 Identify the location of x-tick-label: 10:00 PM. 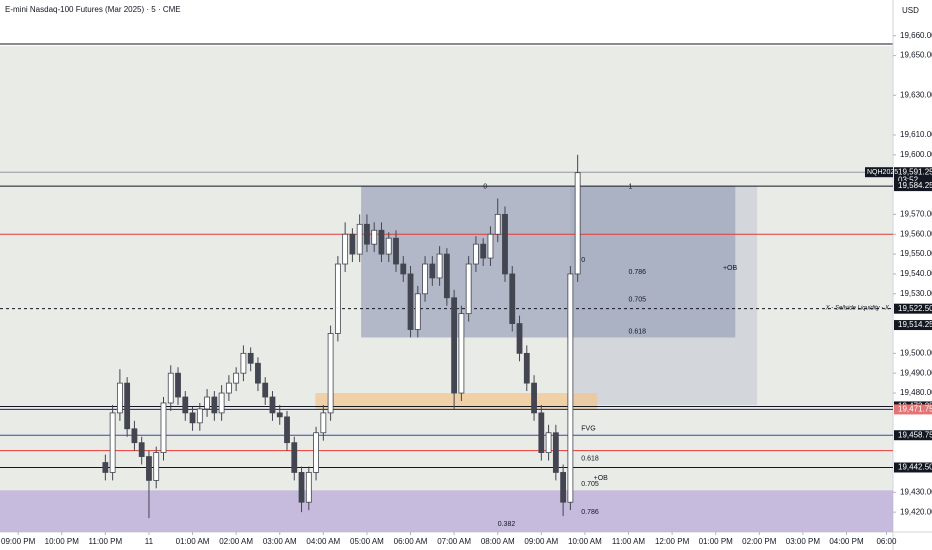
(62, 541).